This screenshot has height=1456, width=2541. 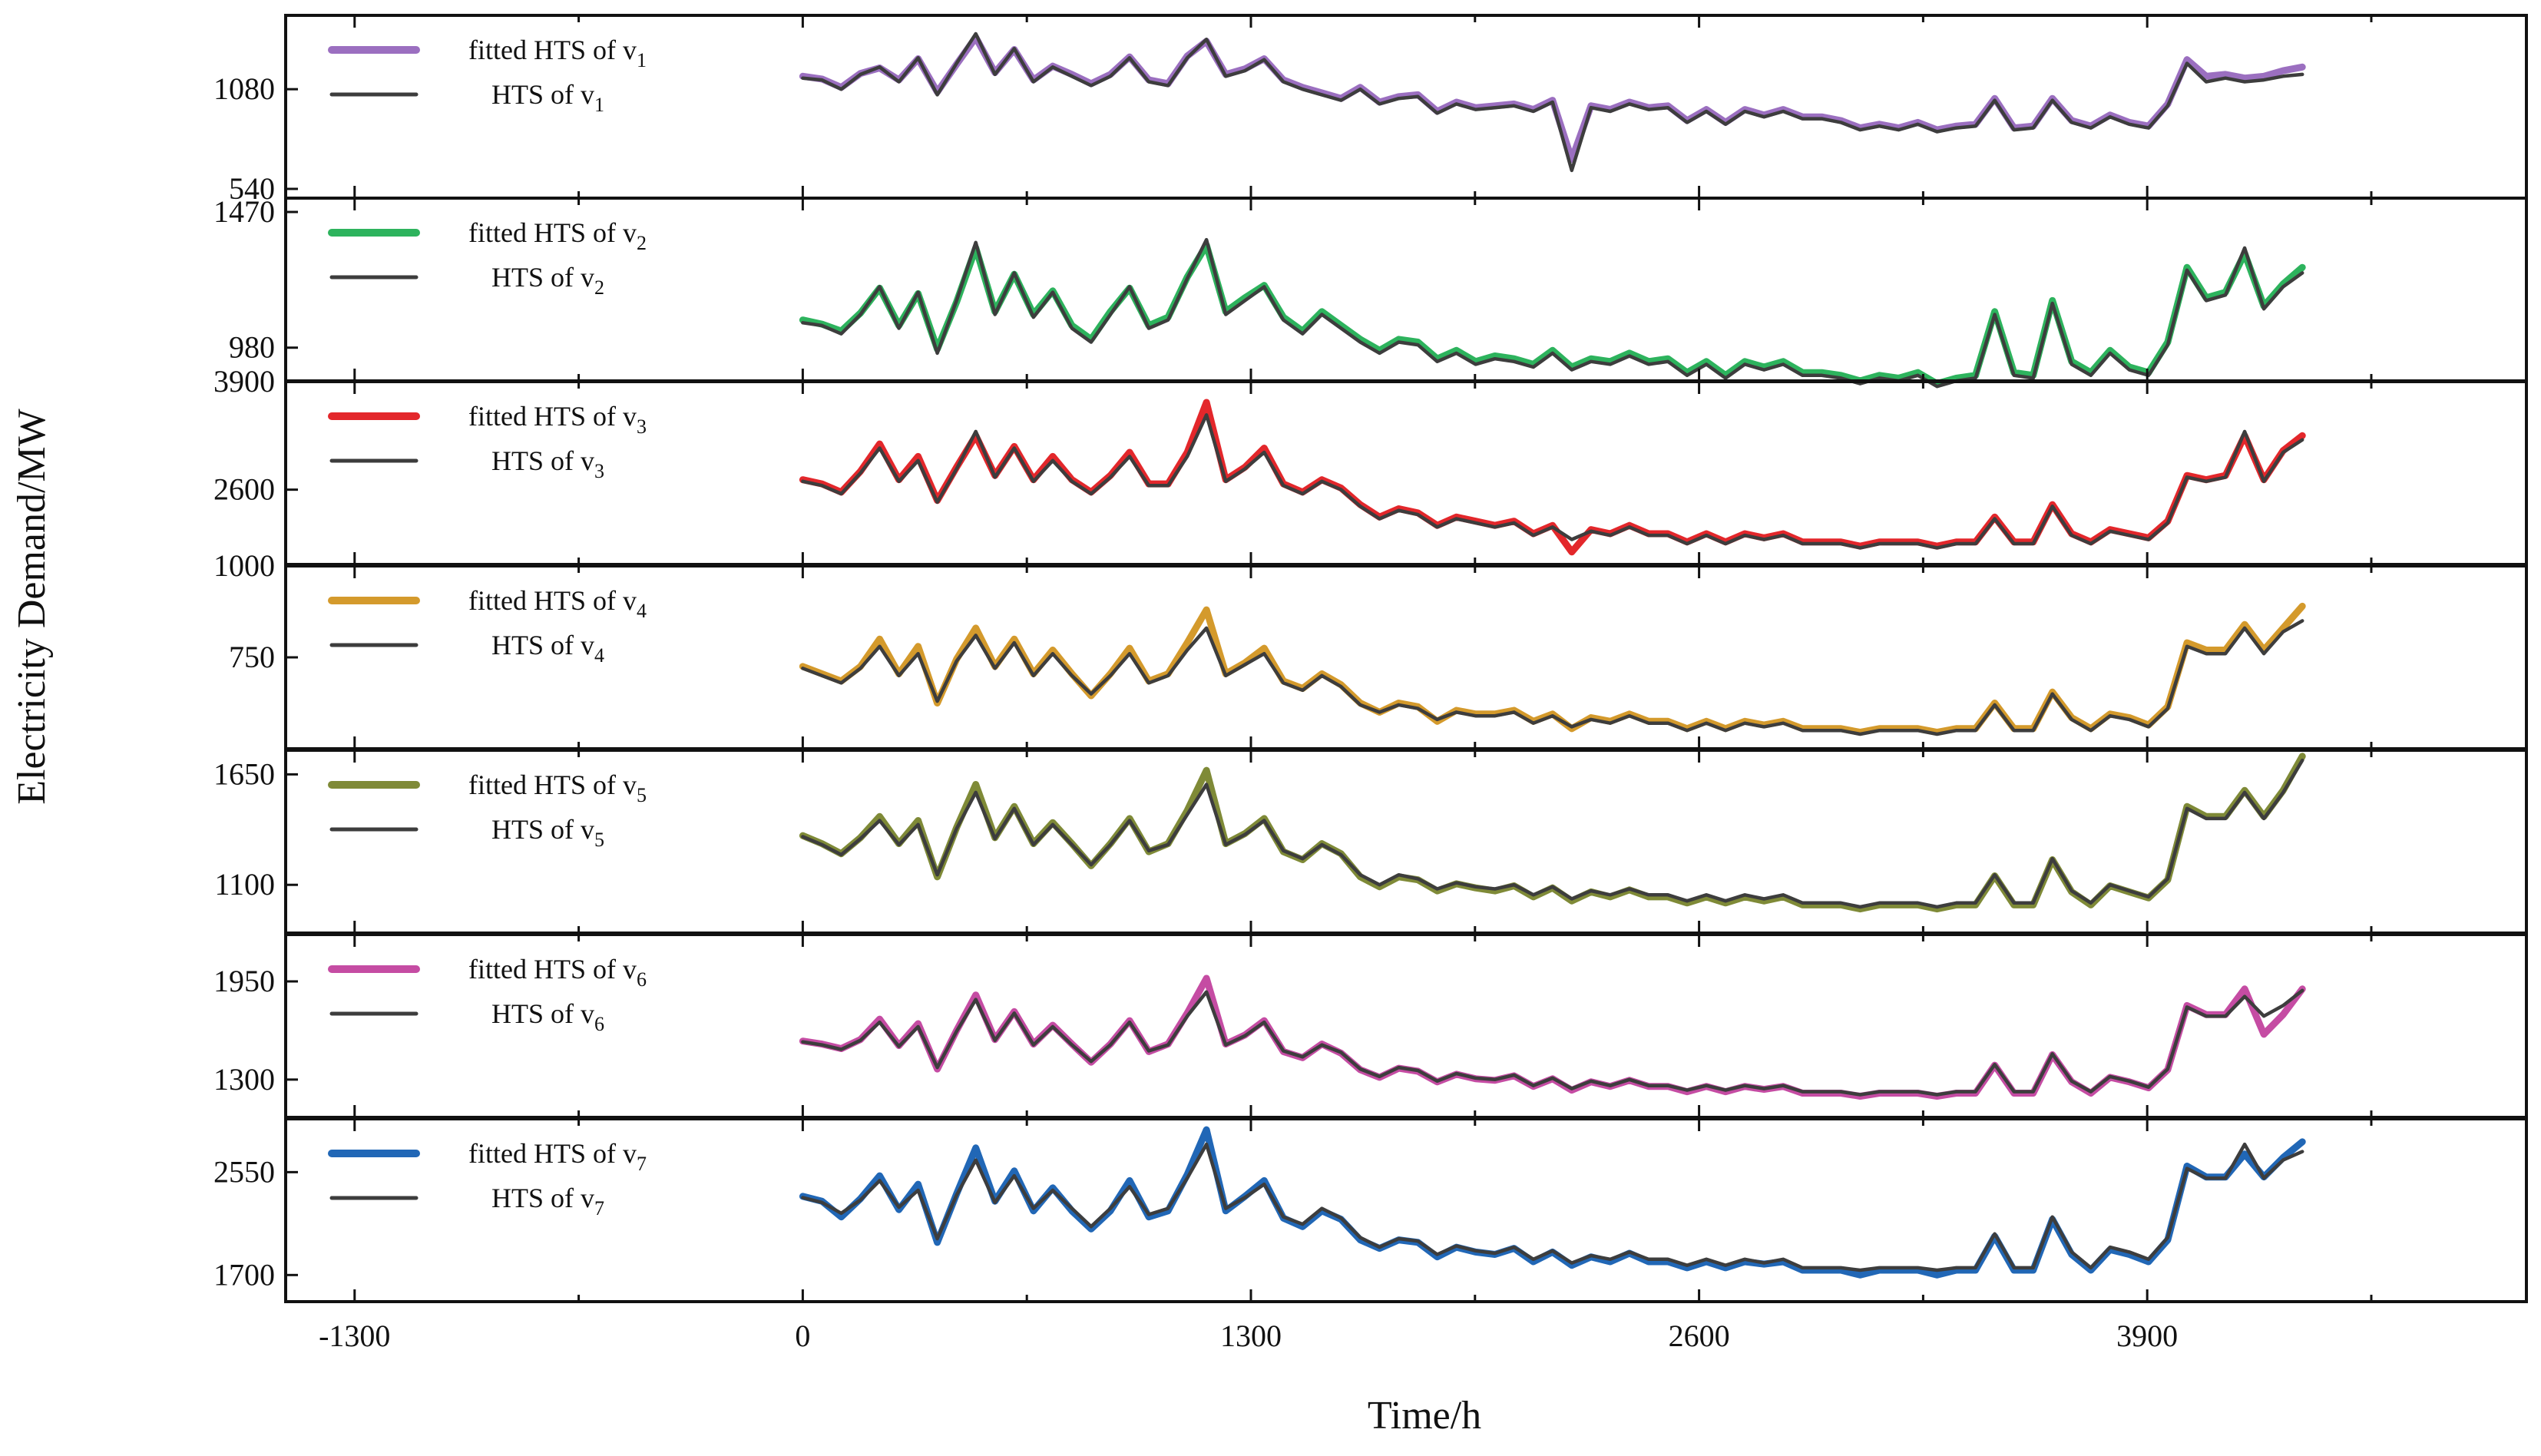 I want to click on y-tick-label-v6-0: 1300, so click(x=244, y=1079).